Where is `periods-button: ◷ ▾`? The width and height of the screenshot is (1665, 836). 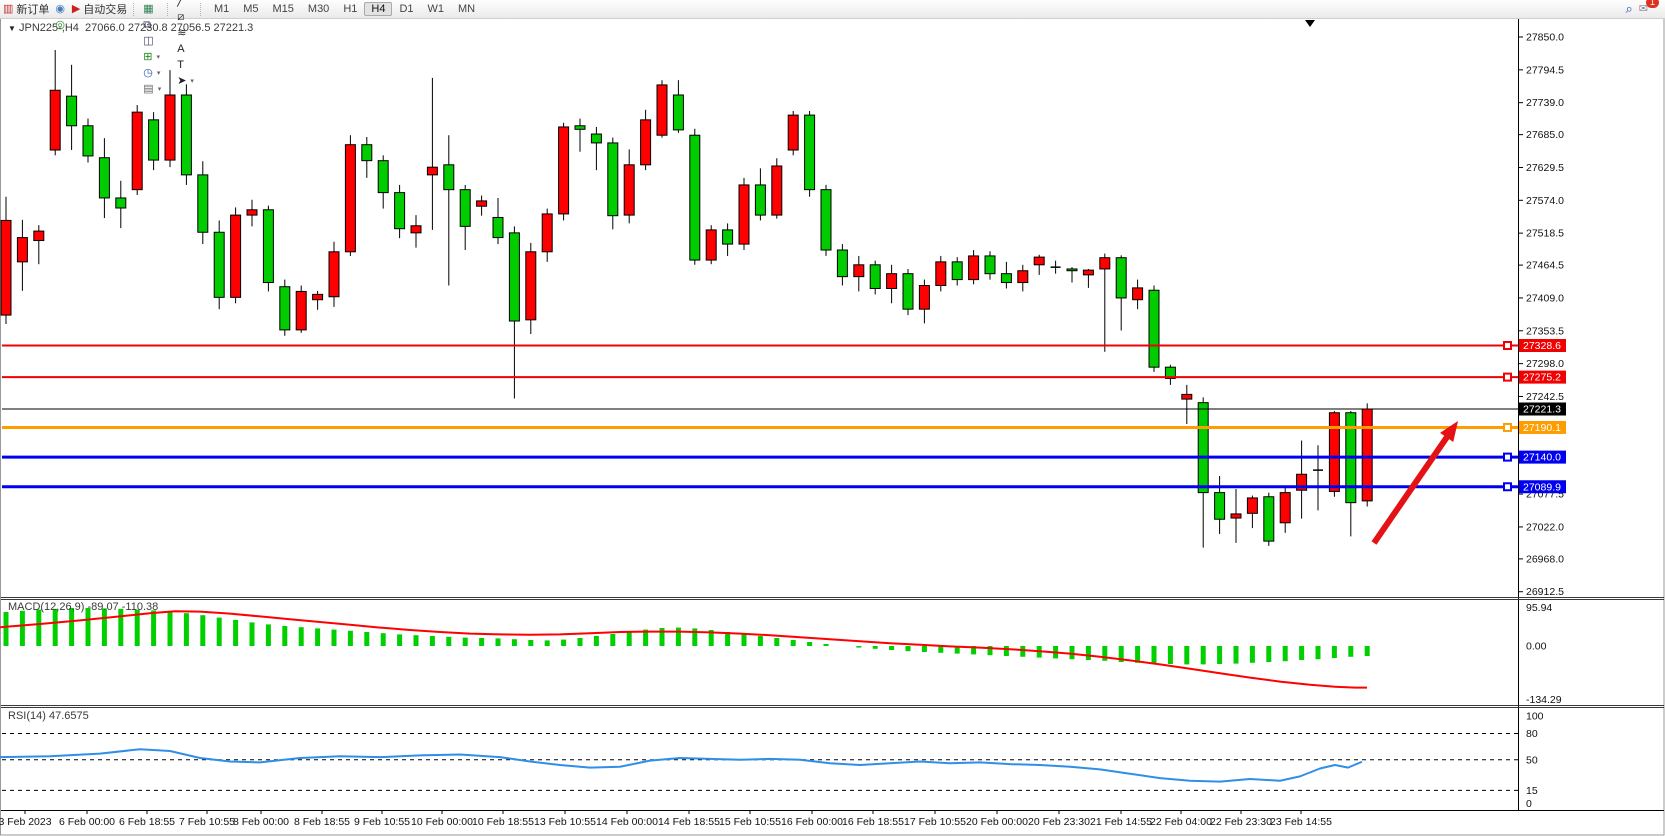 periods-button: ◷ ▾ is located at coordinates (152, 73).